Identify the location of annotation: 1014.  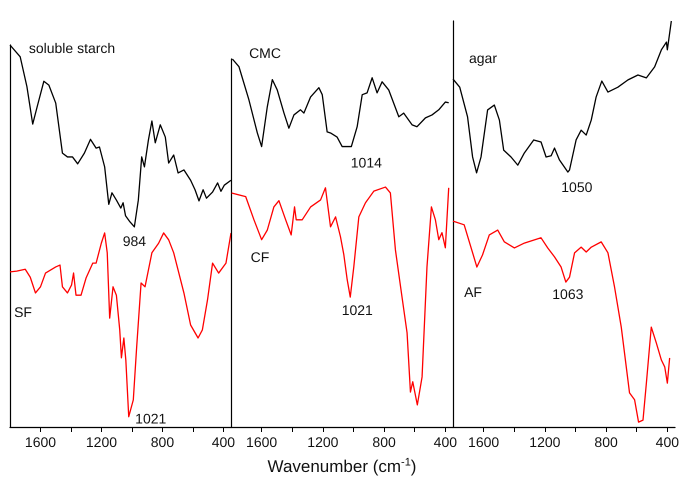
(366, 162).